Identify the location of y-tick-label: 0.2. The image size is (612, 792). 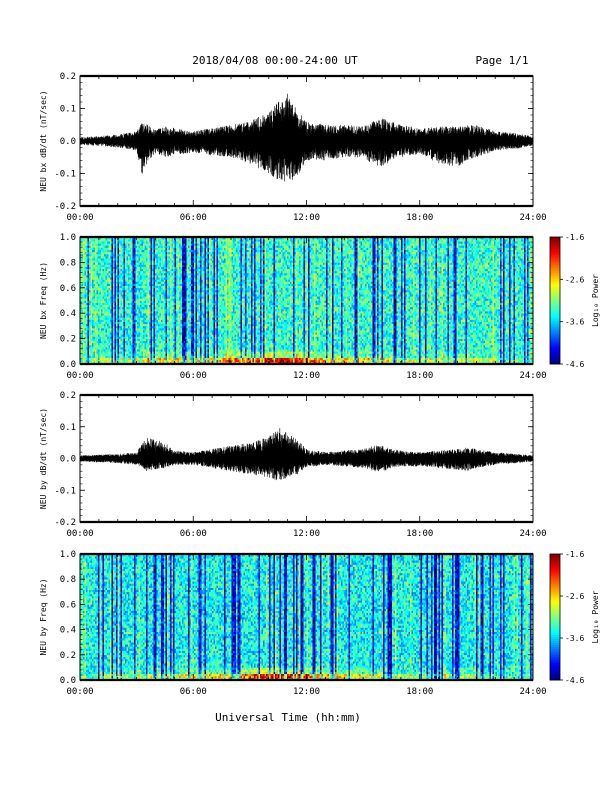
(68, 77).